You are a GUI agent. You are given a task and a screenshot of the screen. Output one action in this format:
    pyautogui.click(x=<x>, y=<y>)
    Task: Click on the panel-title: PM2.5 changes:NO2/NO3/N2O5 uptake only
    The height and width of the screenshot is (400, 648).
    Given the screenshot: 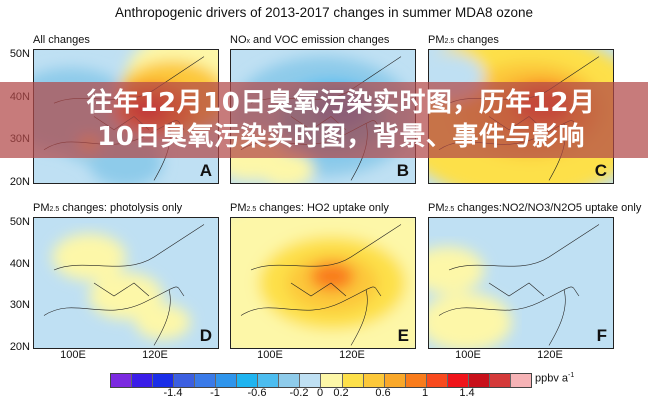 What is the action you would take?
    pyautogui.click(x=534, y=208)
    